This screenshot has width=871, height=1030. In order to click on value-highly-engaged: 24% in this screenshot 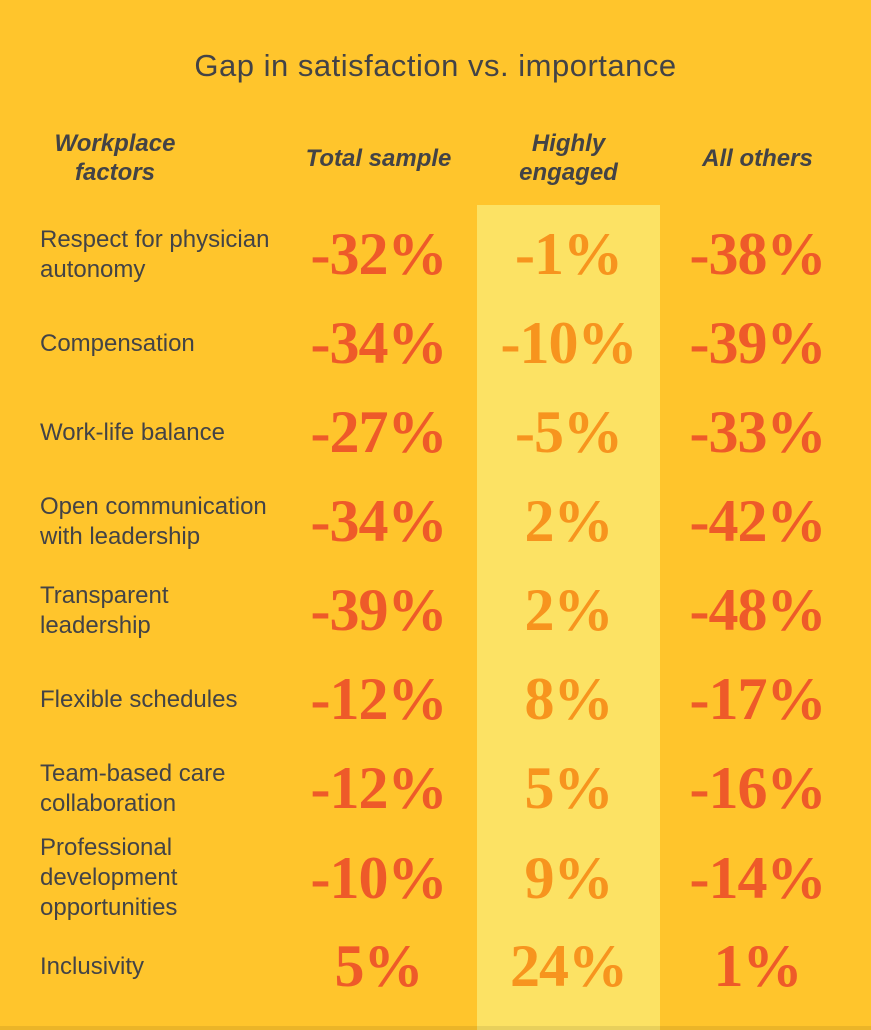, I will do `click(569, 966)`.